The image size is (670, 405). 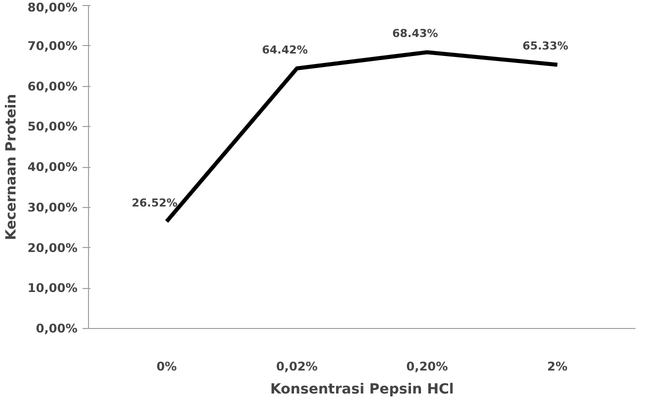 I want to click on text: 65.33%, so click(x=545, y=46).